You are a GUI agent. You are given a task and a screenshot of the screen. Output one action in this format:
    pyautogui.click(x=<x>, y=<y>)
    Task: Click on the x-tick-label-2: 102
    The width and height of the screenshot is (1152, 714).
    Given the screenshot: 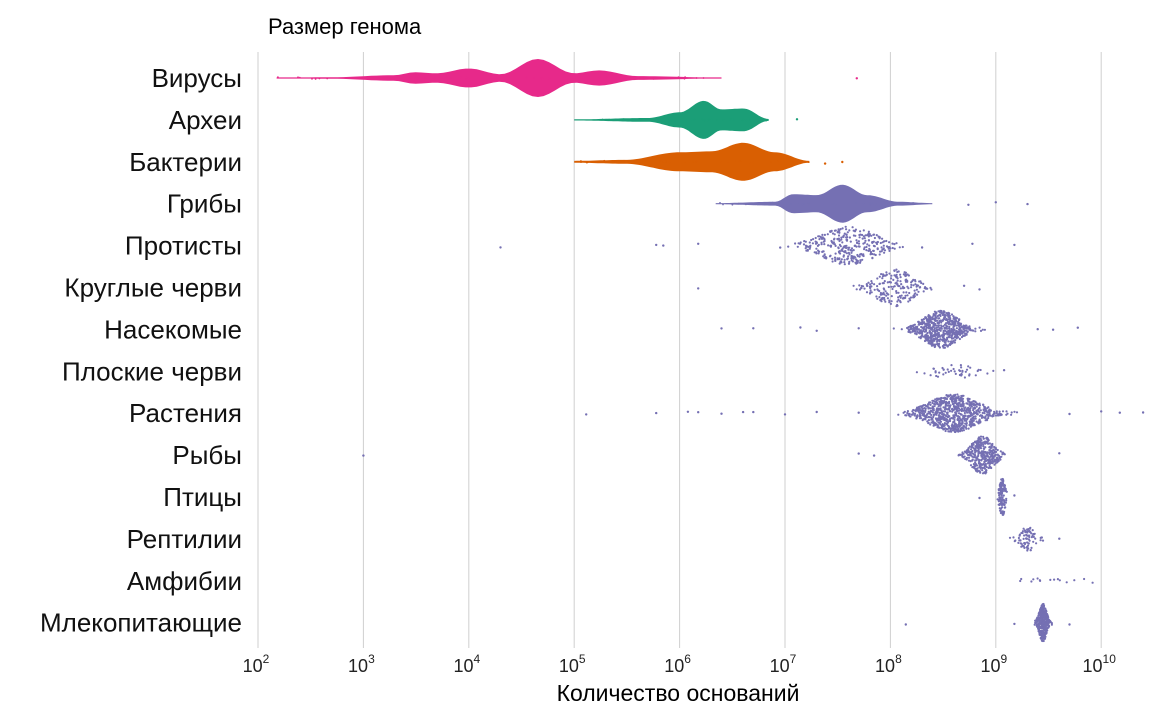 What is the action you would take?
    pyautogui.click(x=256, y=664)
    